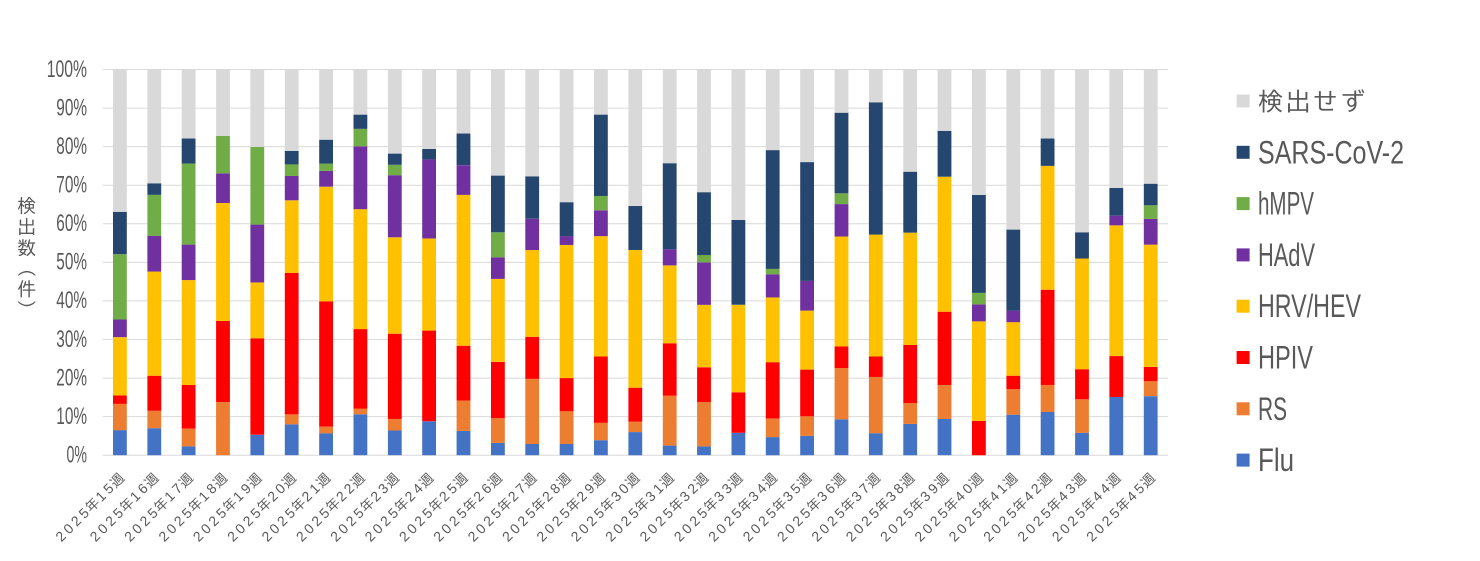 The image size is (1480, 561). Describe the element at coordinates (71, 146) in the screenshot. I see `svg-text: 80%` at that location.